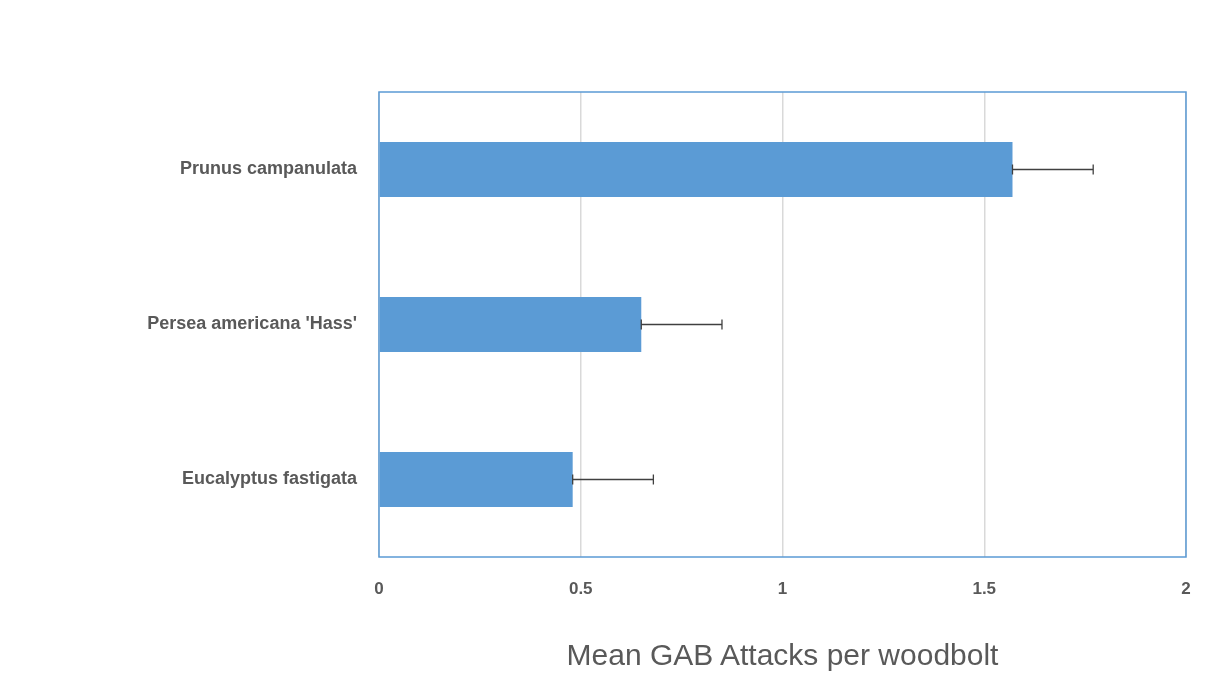 Image resolution: width=1220 pixels, height=679 pixels. What do you see at coordinates (580, 588) in the screenshot?
I see `x-tick-label: 0.5` at bounding box center [580, 588].